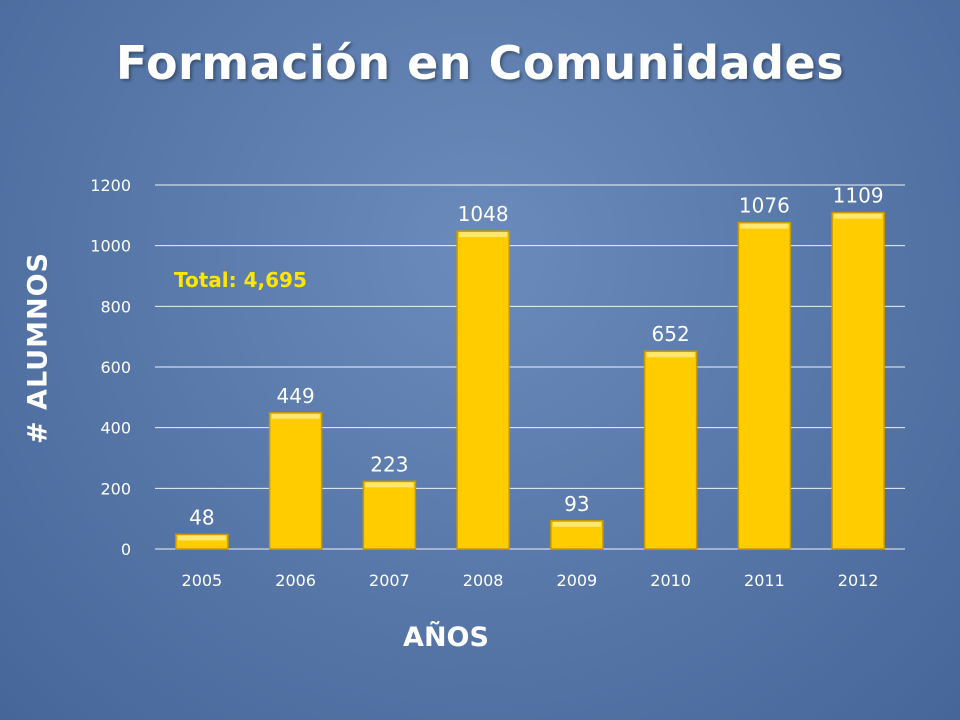 The image size is (960, 720). What do you see at coordinates (858, 580) in the screenshot?
I see `x-tick-label: 2012` at bounding box center [858, 580].